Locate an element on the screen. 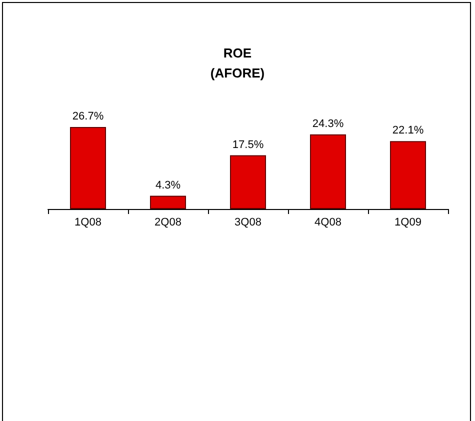  data-label: 22.1% is located at coordinates (408, 130).